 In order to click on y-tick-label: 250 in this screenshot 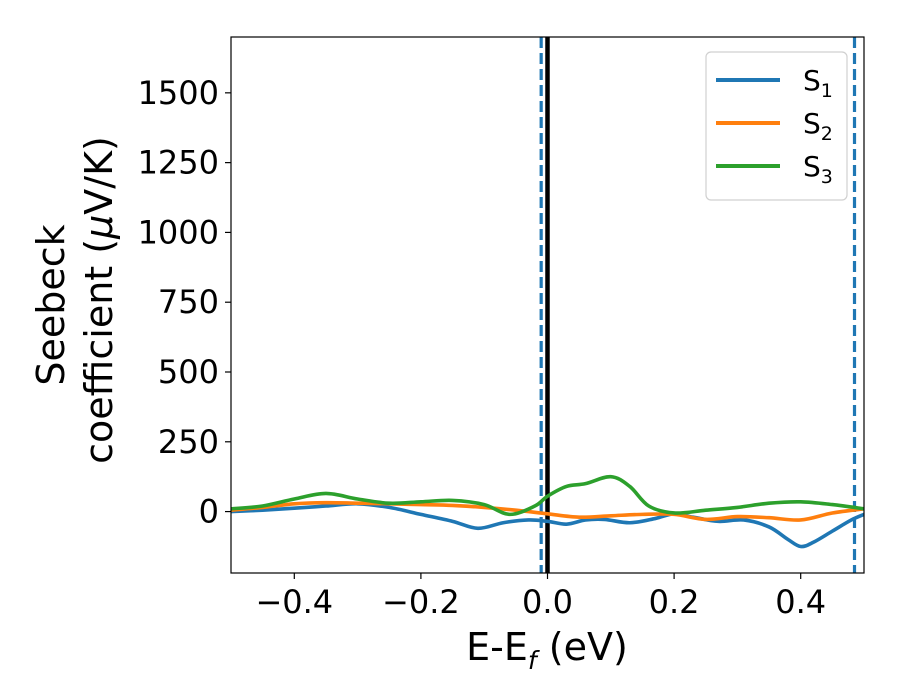, I will do `click(188, 442)`.